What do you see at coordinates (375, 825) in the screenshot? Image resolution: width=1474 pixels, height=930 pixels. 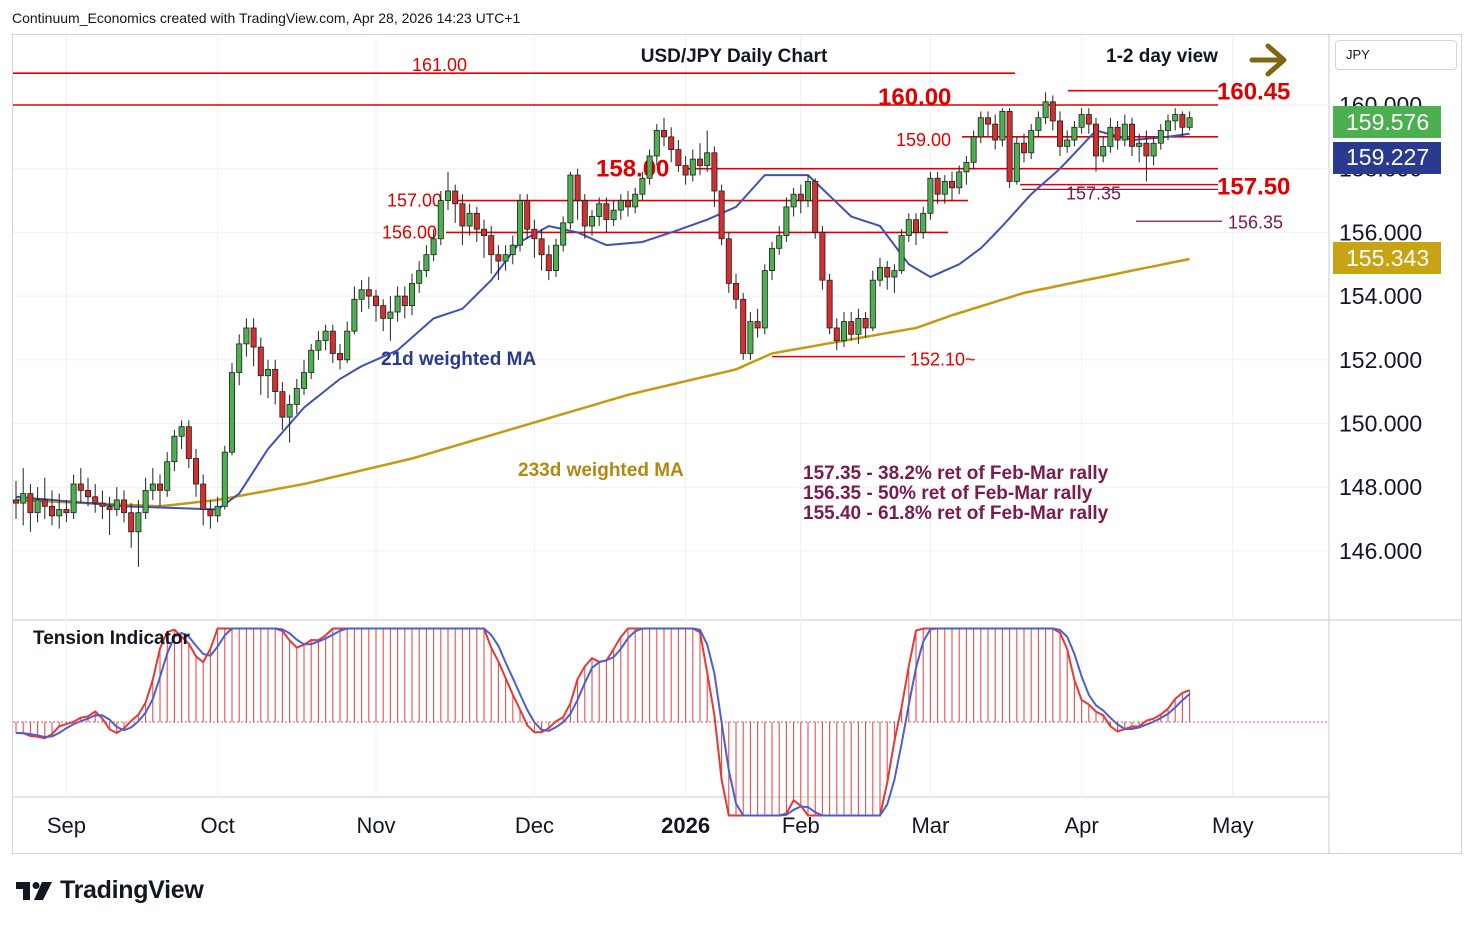 I see `x-tick-label: Nov` at bounding box center [375, 825].